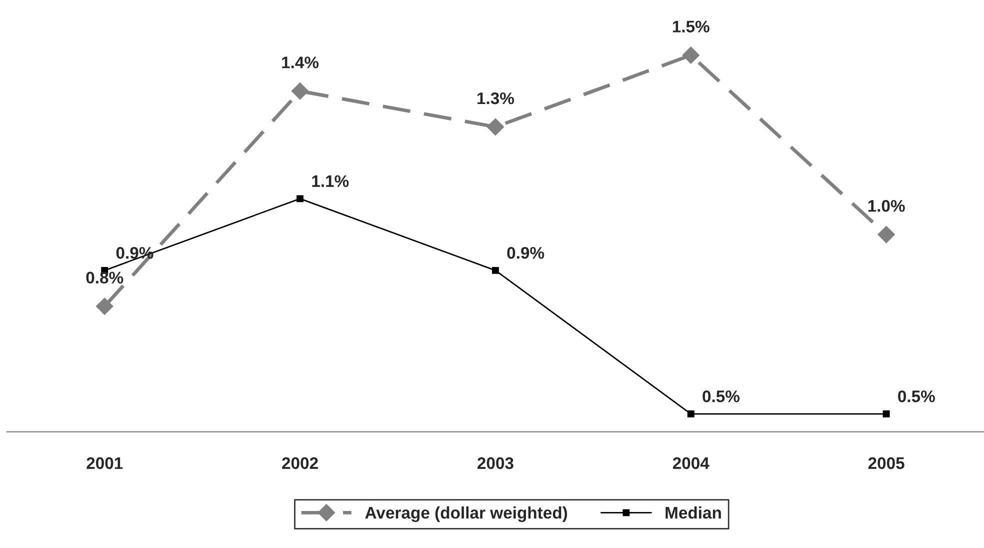 The image size is (984, 548). What do you see at coordinates (495, 463) in the screenshot?
I see `x-tick-label: 2003` at bounding box center [495, 463].